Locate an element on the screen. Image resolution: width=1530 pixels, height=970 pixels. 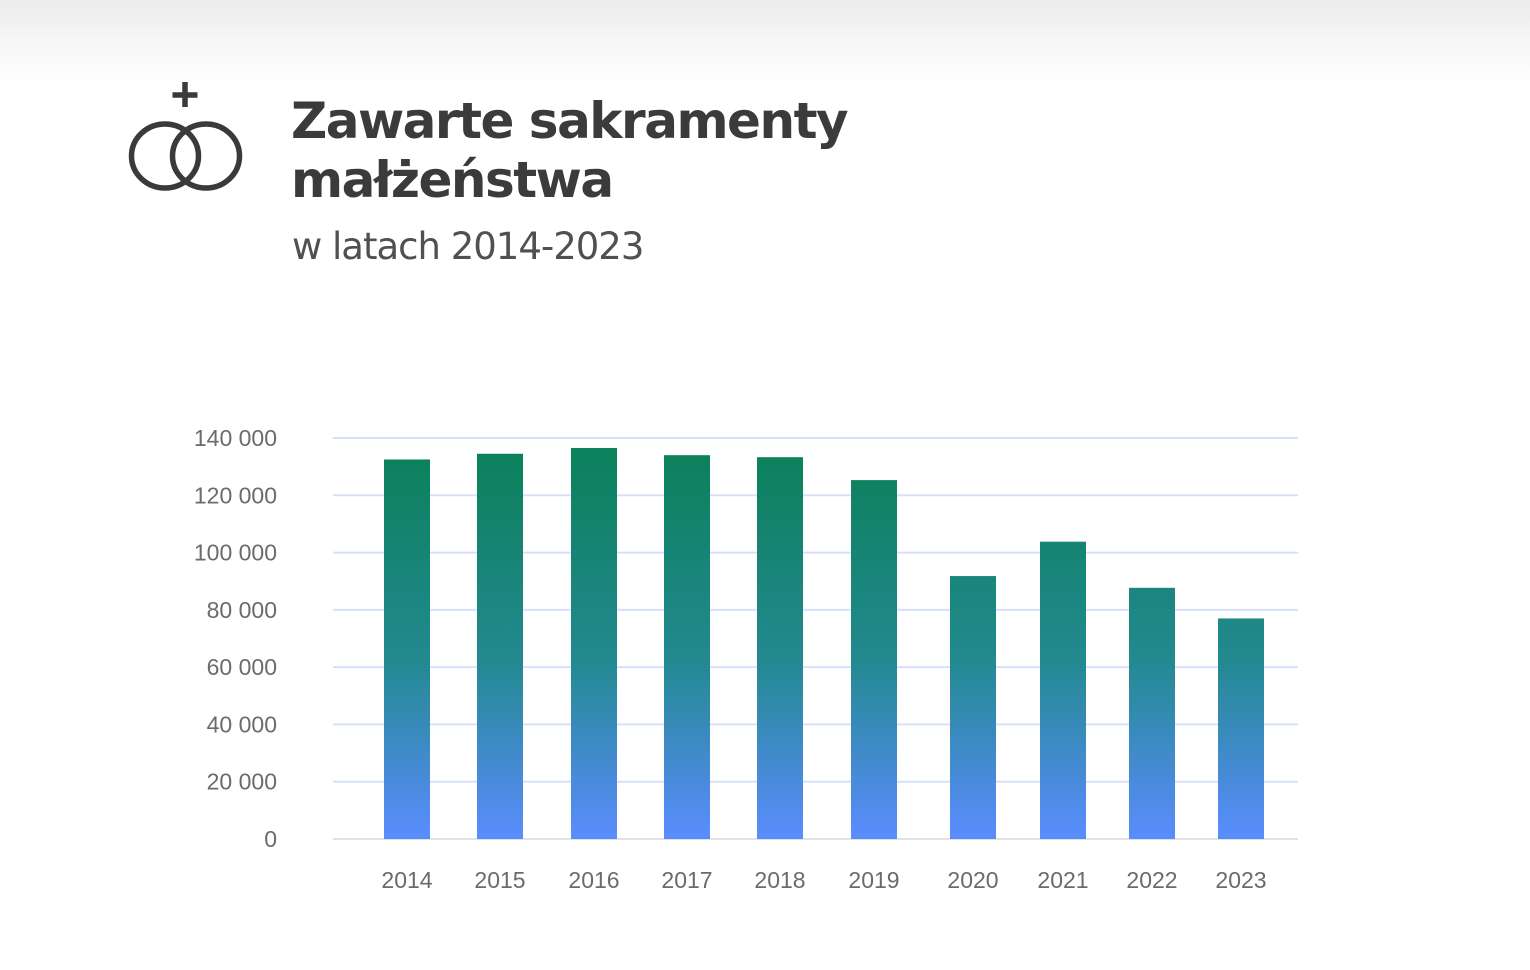
y-tick-label: 0 is located at coordinates (270, 839).